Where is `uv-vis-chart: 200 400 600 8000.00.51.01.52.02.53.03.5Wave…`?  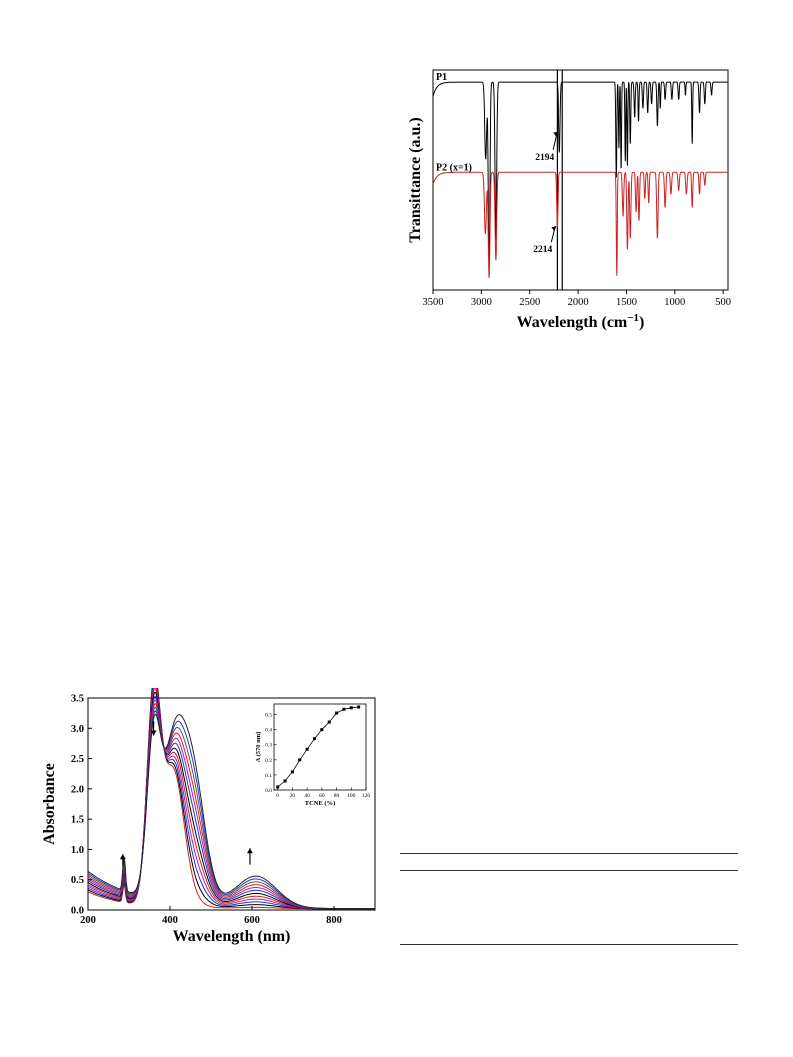 uv-vis-chart: 200 400 600 8000.00.51.01.52.02.53.03.5Wave… is located at coordinates (208, 808).